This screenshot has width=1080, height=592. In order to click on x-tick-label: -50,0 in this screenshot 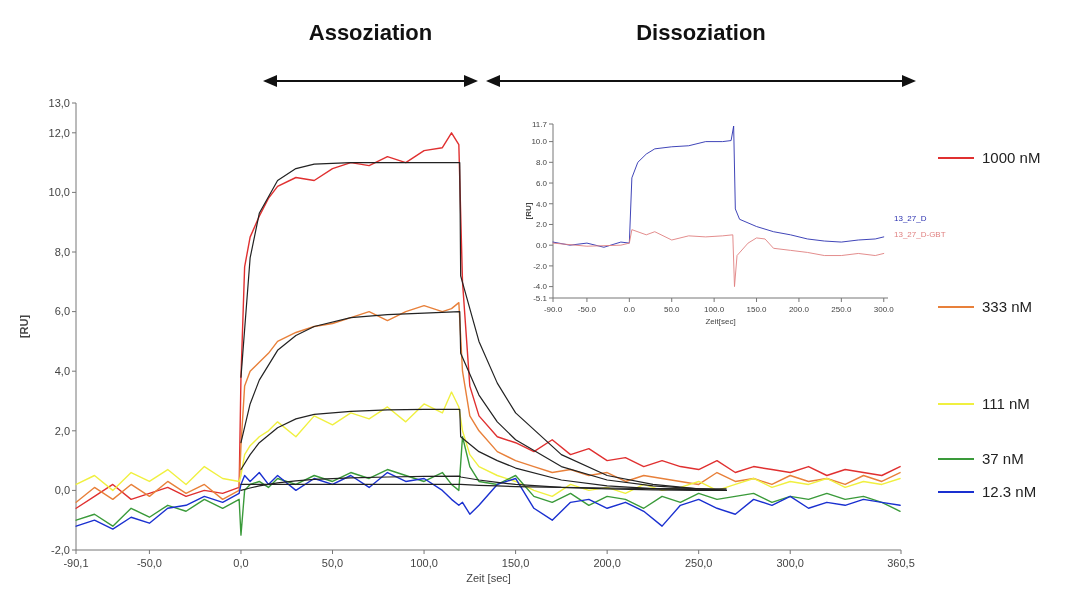, I will do `click(149, 563)`.